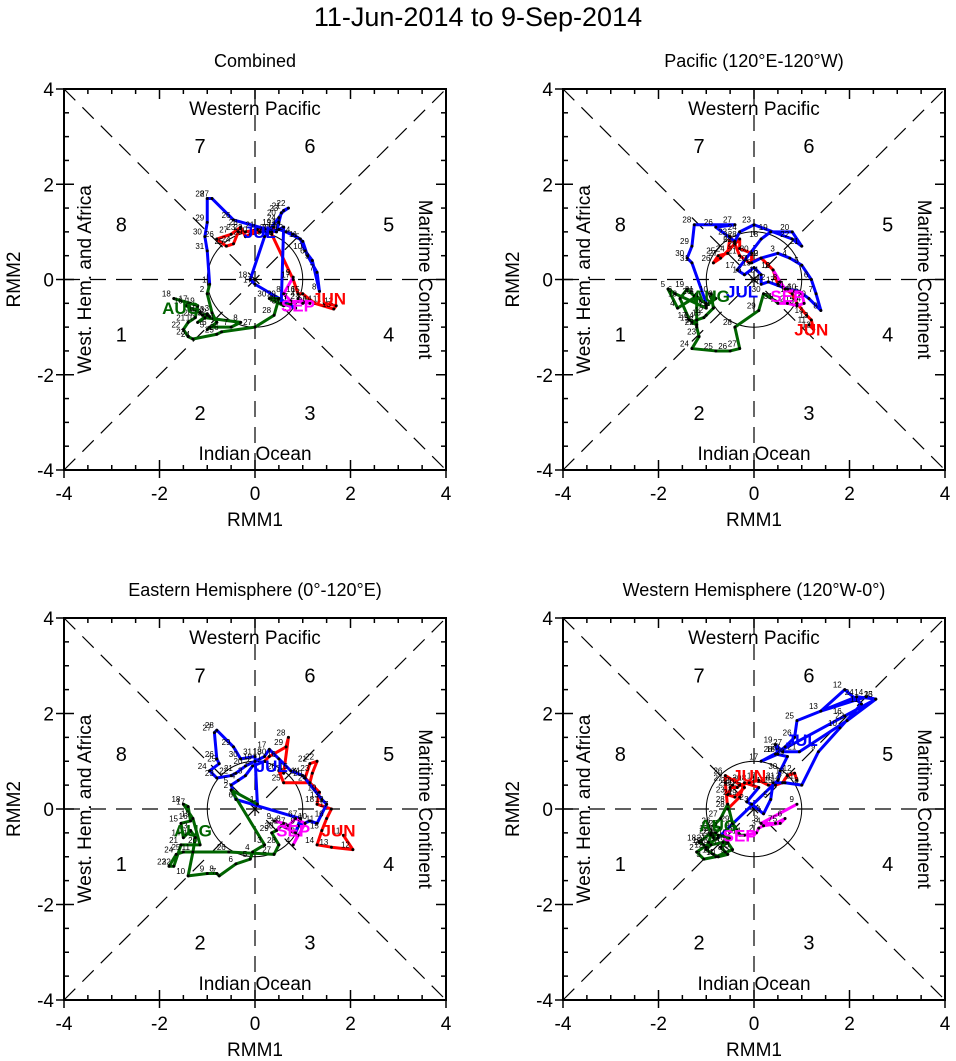 Image resolution: width=956 pixels, height=1061 pixels. What do you see at coordinates (808, 414) in the screenshot?
I see `phase-label-3: 3` at bounding box center [808, 414].